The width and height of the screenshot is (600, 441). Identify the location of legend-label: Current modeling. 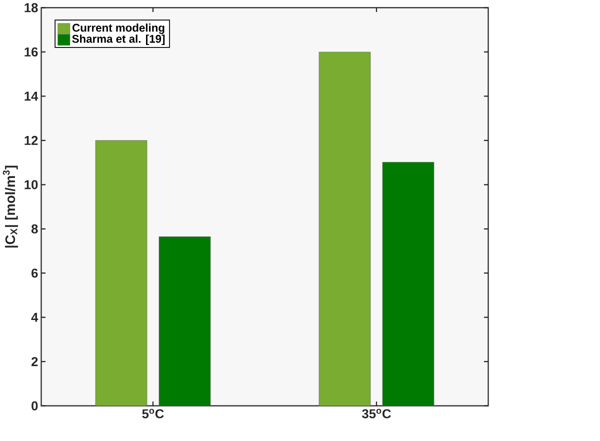
(118, 29).